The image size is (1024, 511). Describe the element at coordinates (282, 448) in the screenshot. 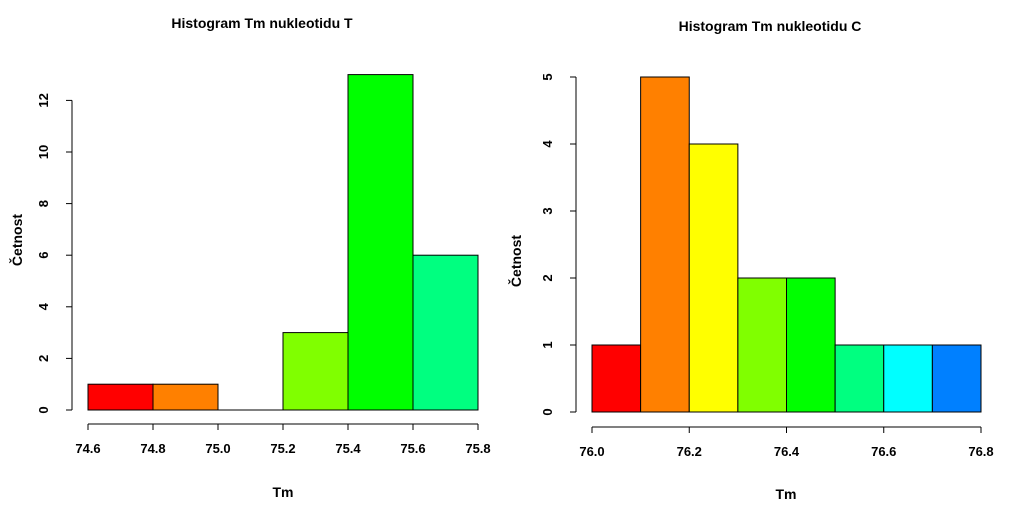

I see `x-tick-label-t-3: 75.2` at that location.